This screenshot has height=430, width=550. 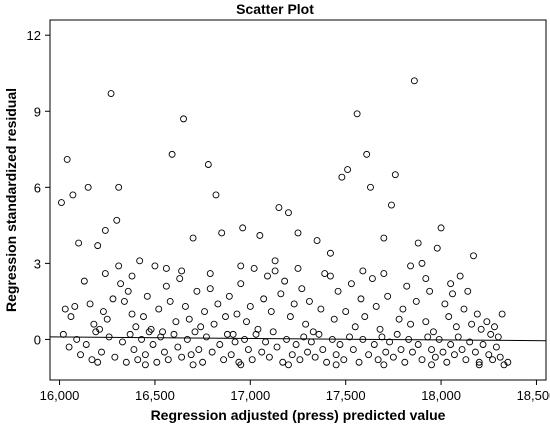 I want to click on y-tick-label: 9, so click(x=37, y=111).